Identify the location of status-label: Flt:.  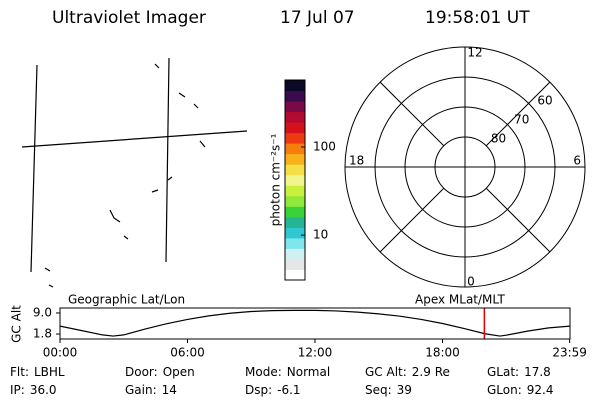
(19, 372).